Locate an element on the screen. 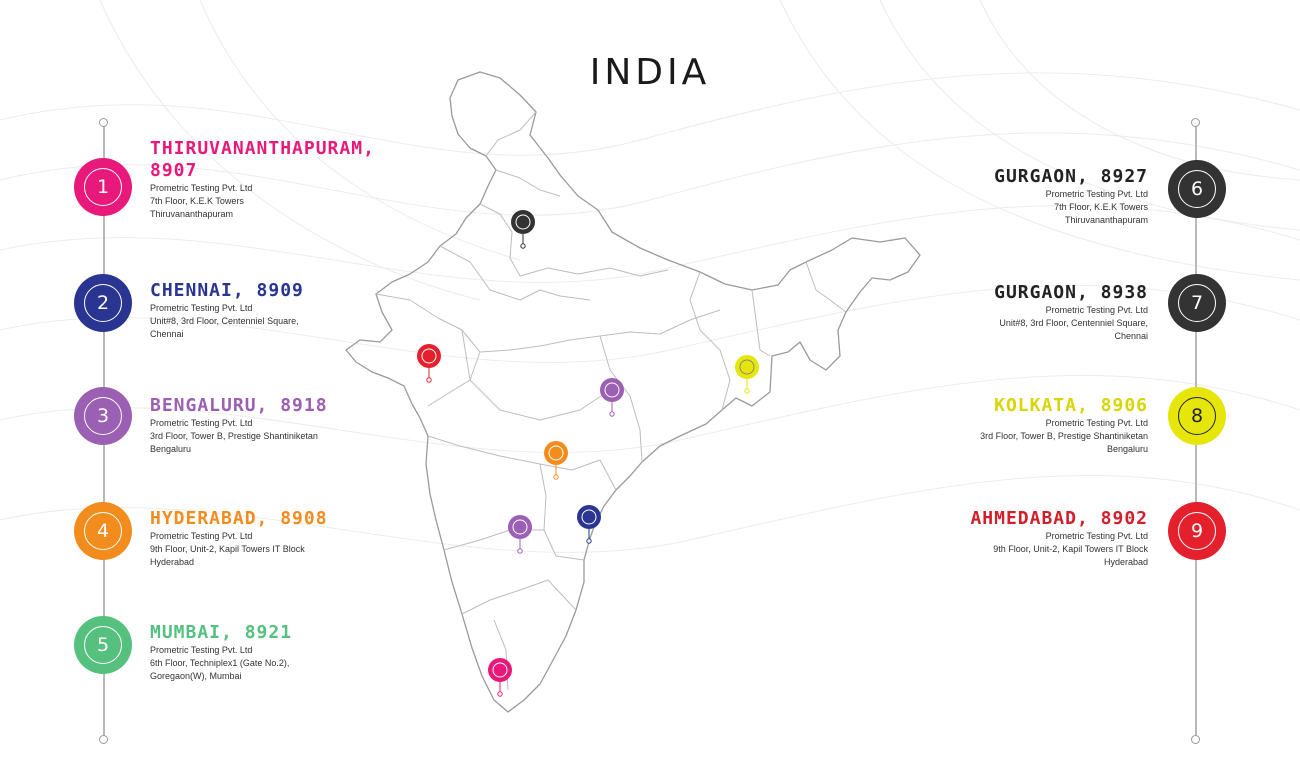 This screenshot has width=1300, height=763. ahmedabad-pin is located at coordinates (429, 363).